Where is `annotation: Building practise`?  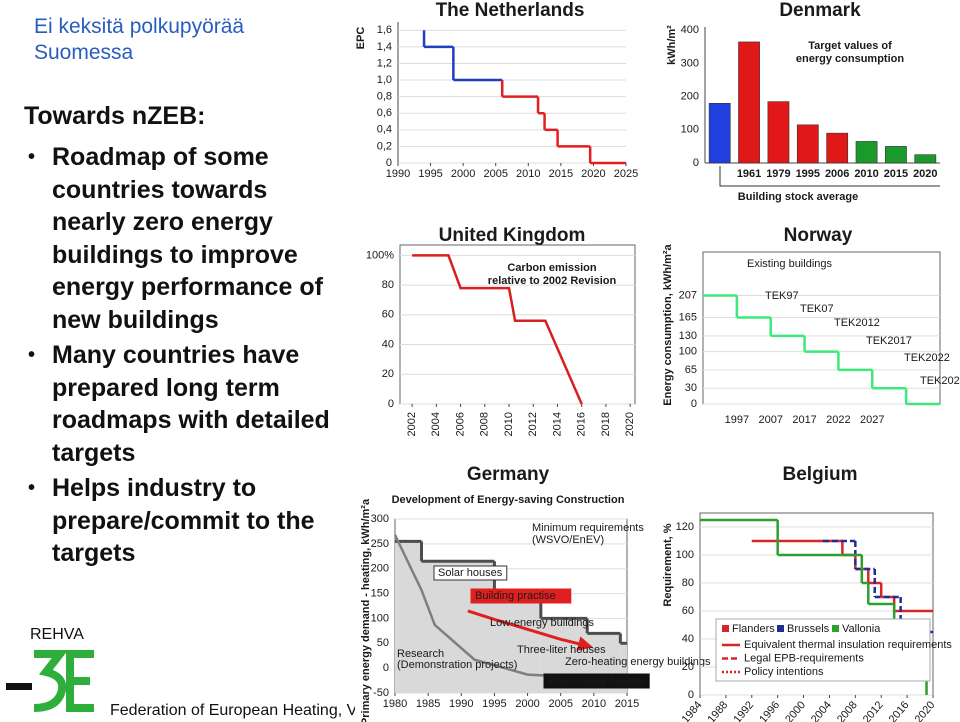
annotation: Building practise is located at coordinates (515, 596).